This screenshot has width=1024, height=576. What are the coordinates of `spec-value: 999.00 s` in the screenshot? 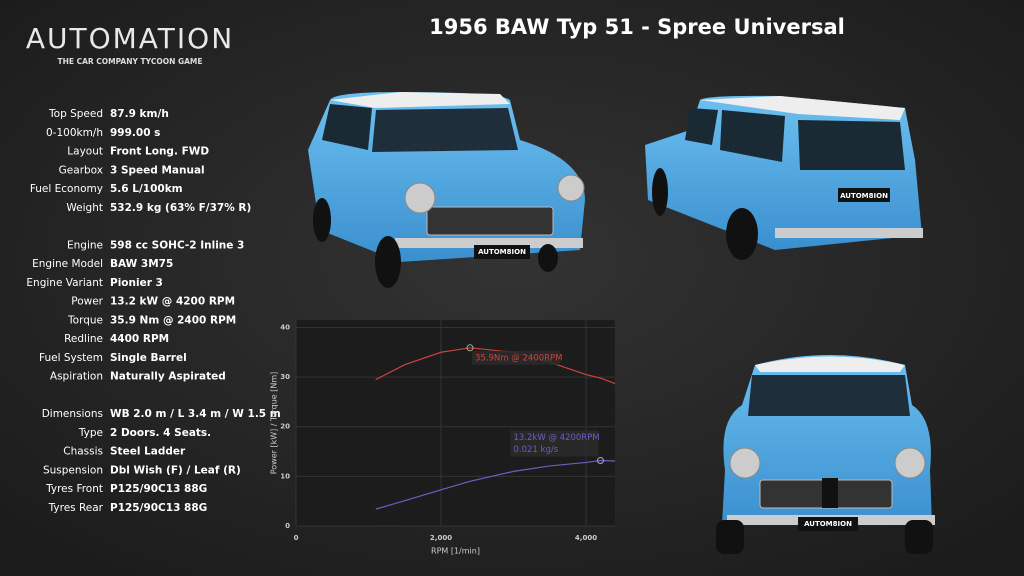 It's located at (135, 133).